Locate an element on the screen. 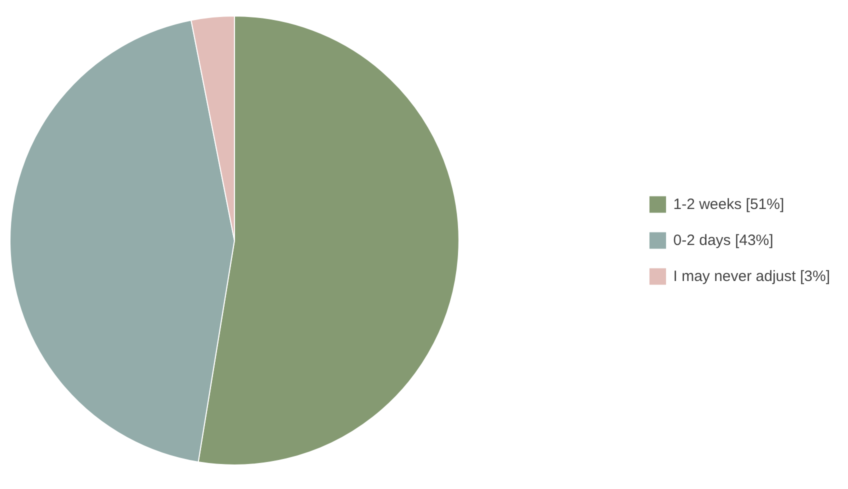  legend-label: 0-2 days [43%] is located at coordinates (723, 240).